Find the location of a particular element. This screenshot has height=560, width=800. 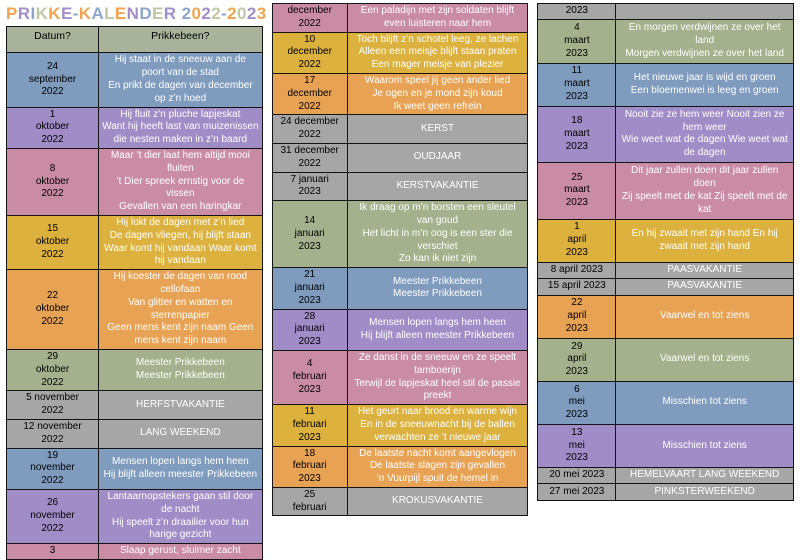

title-letter: R is located at coordinates (170, 13).